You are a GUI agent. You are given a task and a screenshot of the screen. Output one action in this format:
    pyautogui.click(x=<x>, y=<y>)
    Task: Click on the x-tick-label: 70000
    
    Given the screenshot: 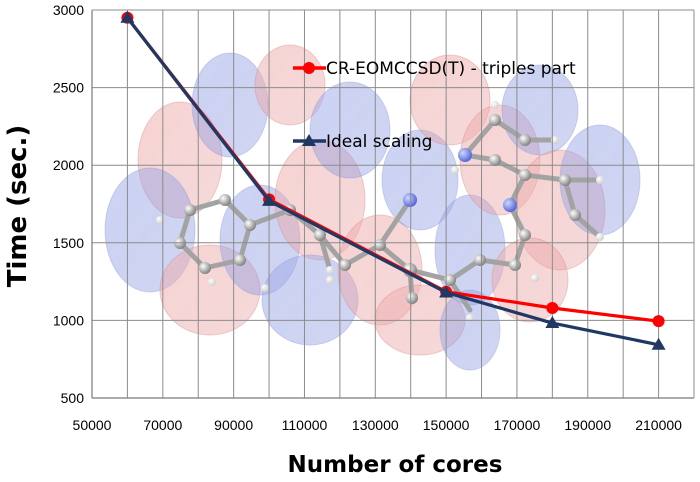 What is the action you would take?
    pyautogui.click(x=162, y=425)
    